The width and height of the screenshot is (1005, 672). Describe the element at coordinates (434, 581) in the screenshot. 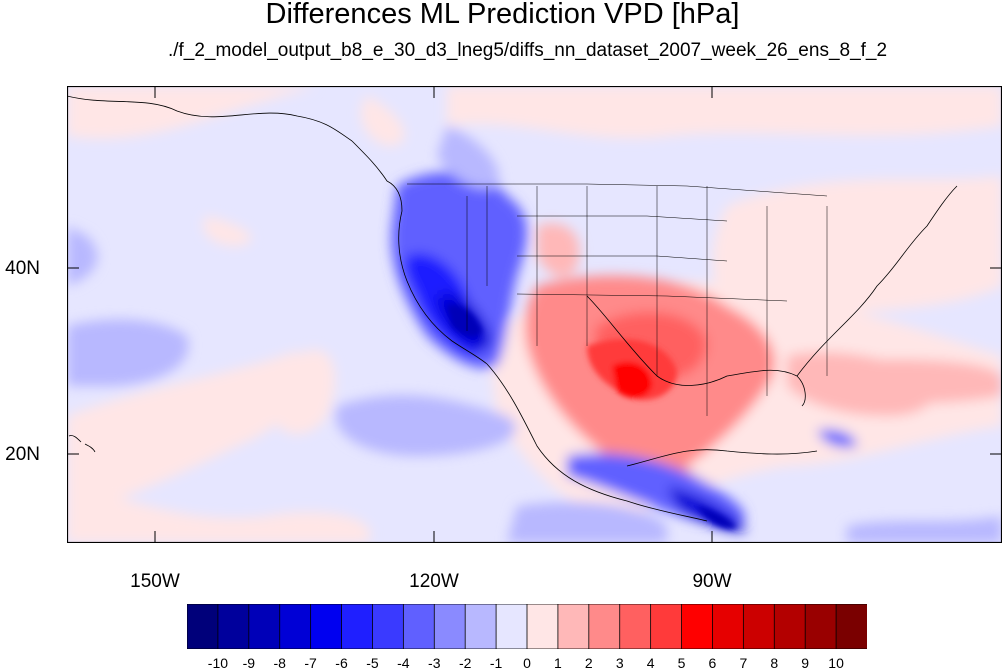

I see `lon-label-120w: 120W` at that location.